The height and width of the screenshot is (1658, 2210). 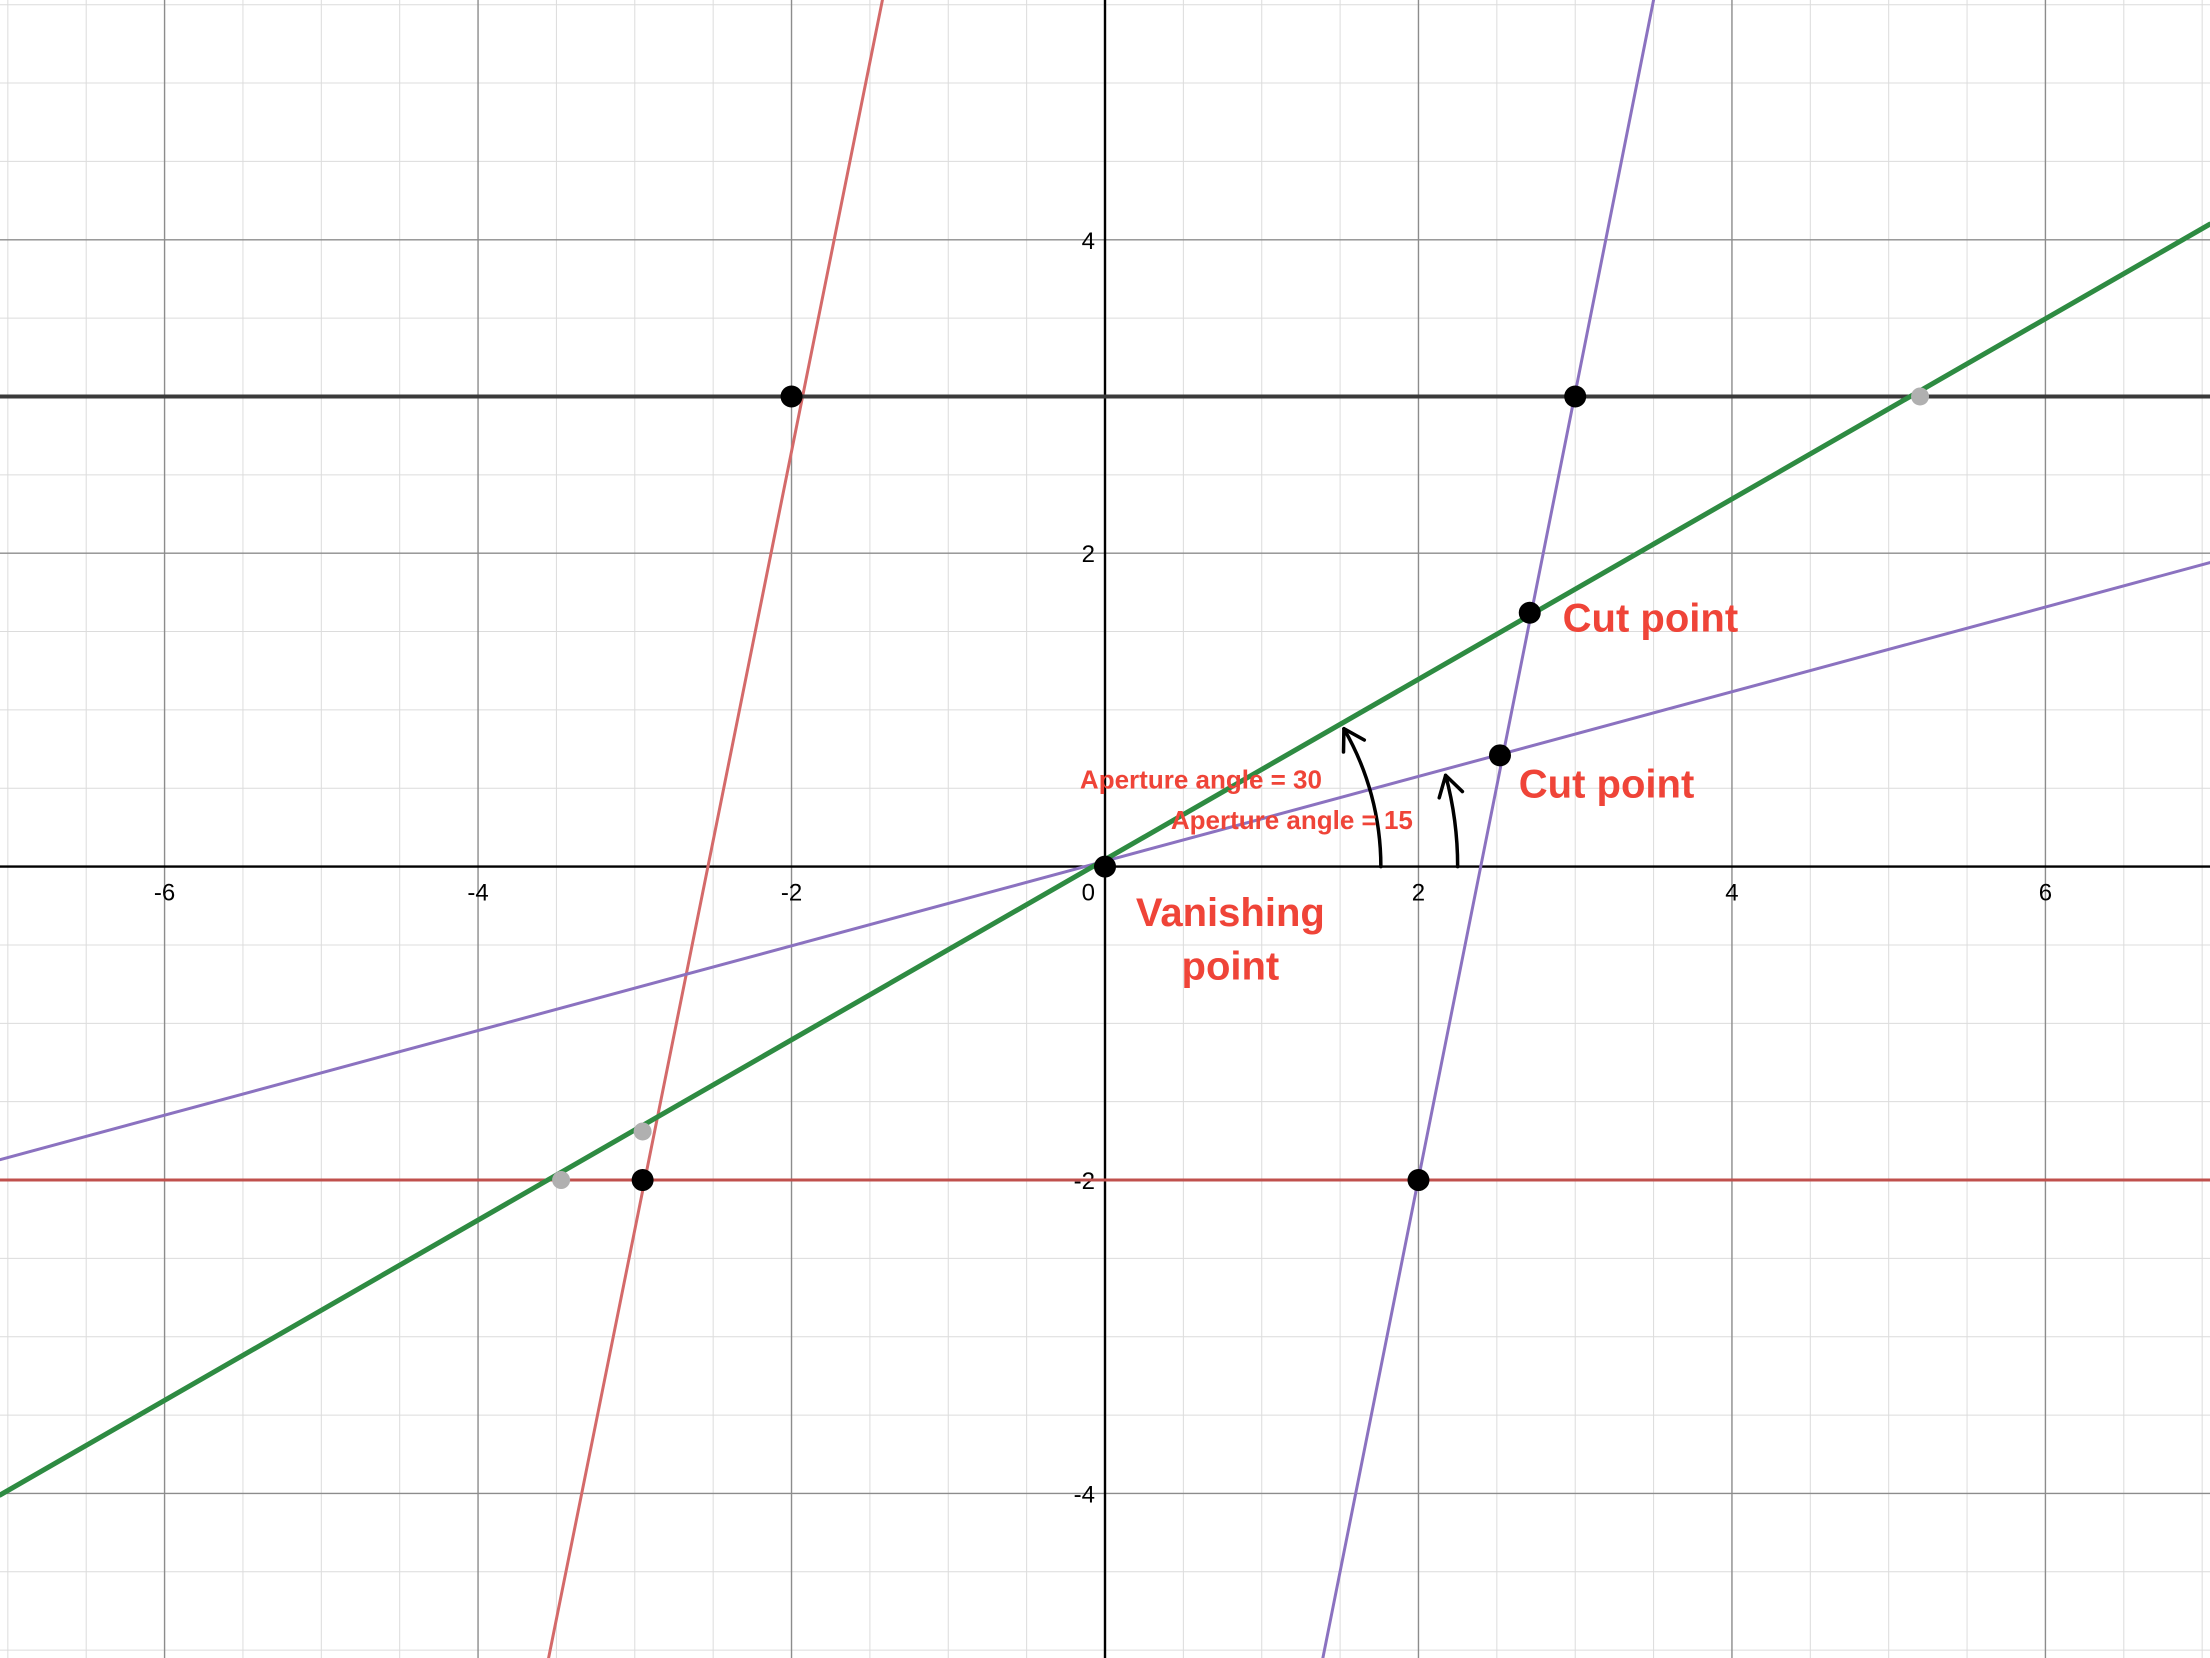 What do you see at coordinates (1292, 820) in the screenshot?
I see `annotation-label: Aperture angle = 15` at bounding box center [1292, 820].